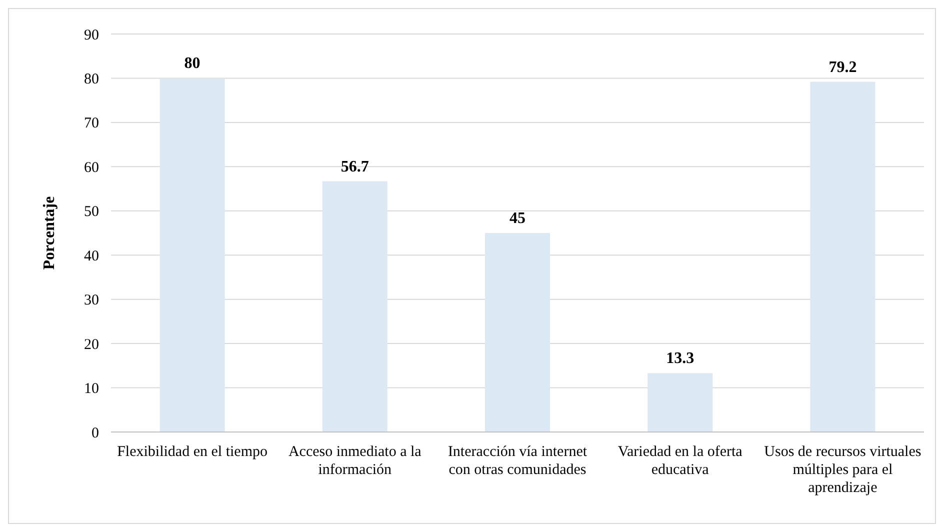 The height and width of the screenshot is (532, 944). What do you see at coordinates (91, 344) in the screenshot?
I see `y-tick-label: 20` at bounding box center [91, 344].